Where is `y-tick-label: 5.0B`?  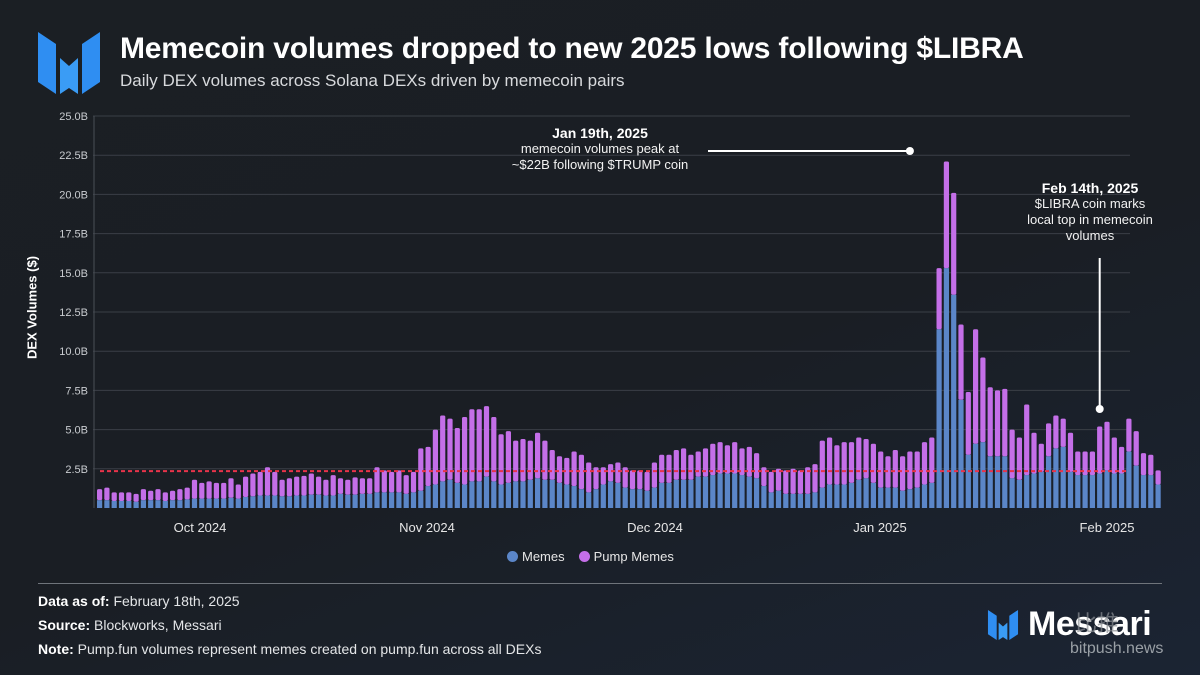
y-tick-label: 5.0B is located at coordinates (76, 431).